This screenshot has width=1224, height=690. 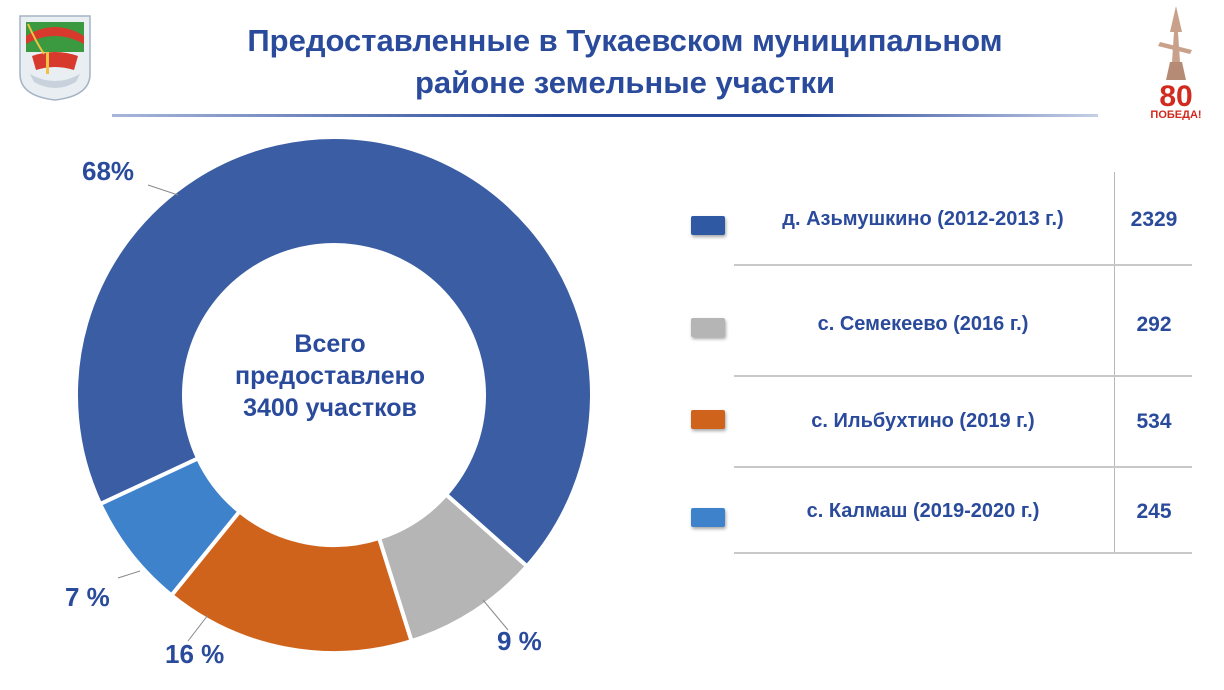 I want to click on table-row-value-azmushkino: 2329, so click(x=1154, y=219).